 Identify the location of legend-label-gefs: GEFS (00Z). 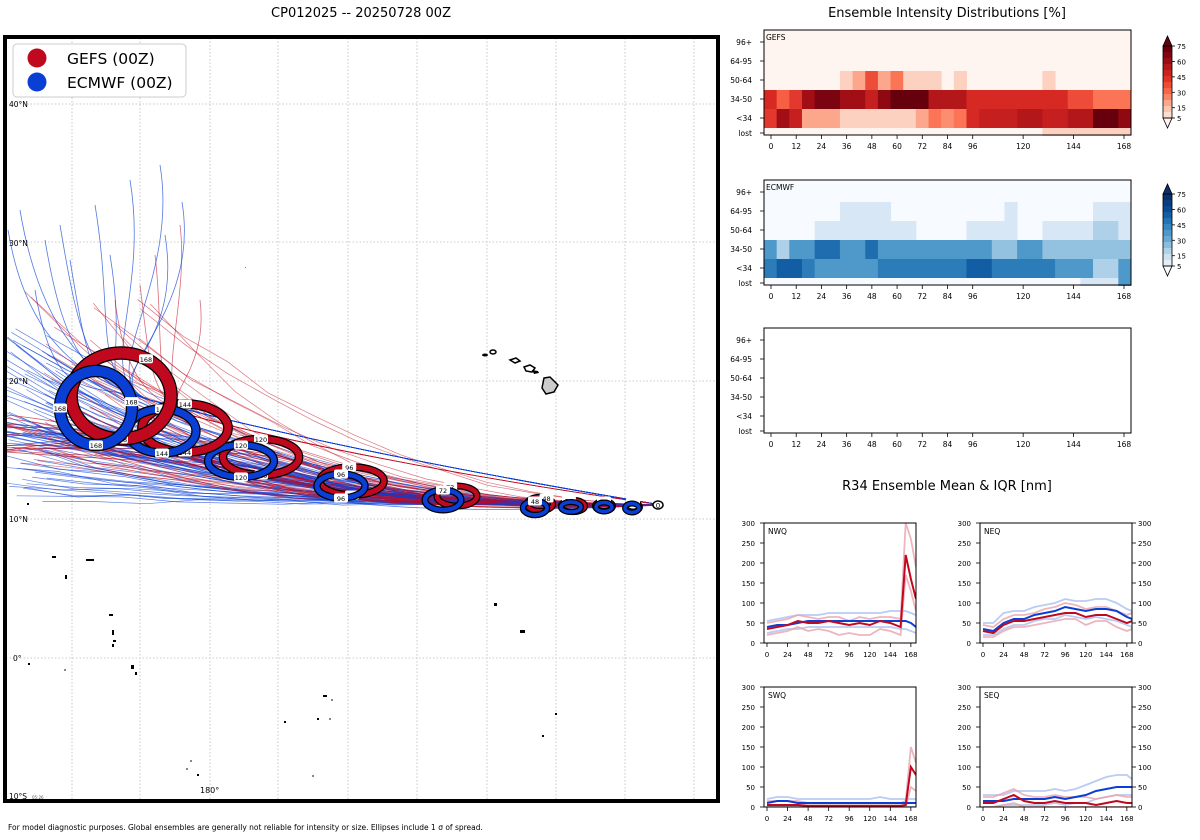
(111, 59).